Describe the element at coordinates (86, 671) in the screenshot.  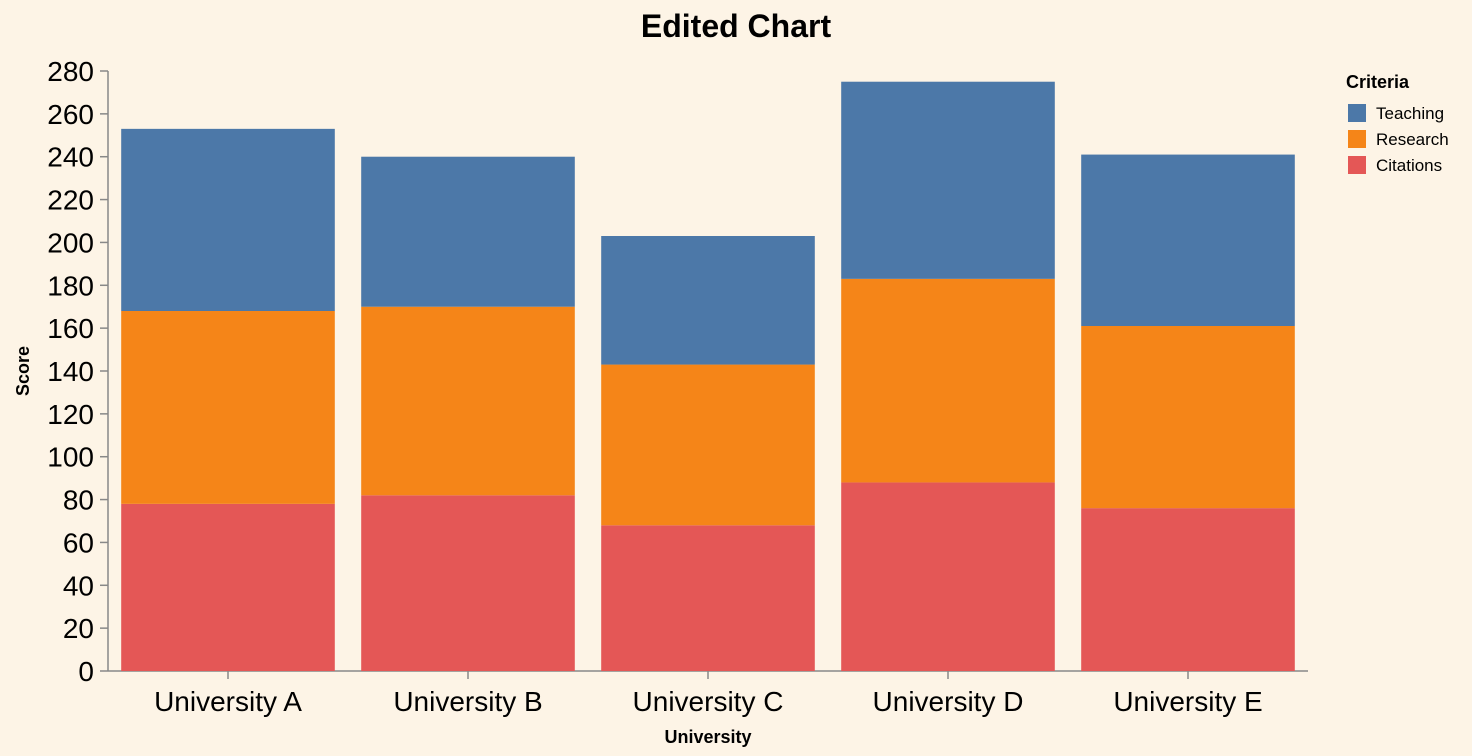
I see `y-tick-label: 0` at that location.